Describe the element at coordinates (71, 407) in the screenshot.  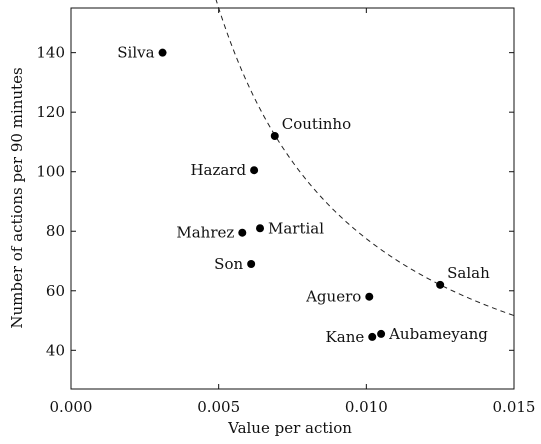
I see `x-tick-label: 0.000` at that location.